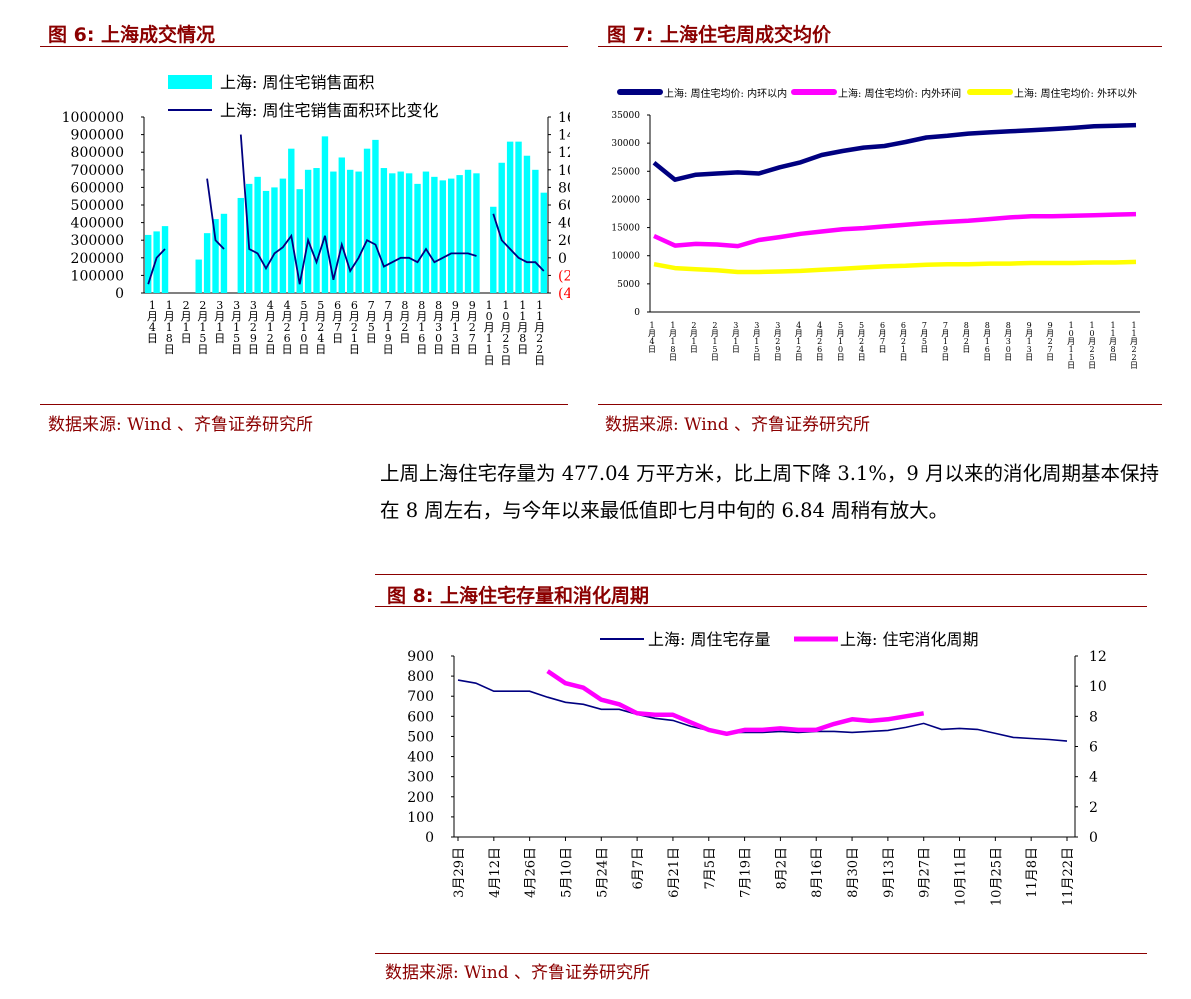 Image resolution: width=1191 pixels, height=999 pixels. What do you see at coordinates (97, 241) in the screenshot?
I see `y-left-tick-label: 300000` at bounding box center [97, 241].